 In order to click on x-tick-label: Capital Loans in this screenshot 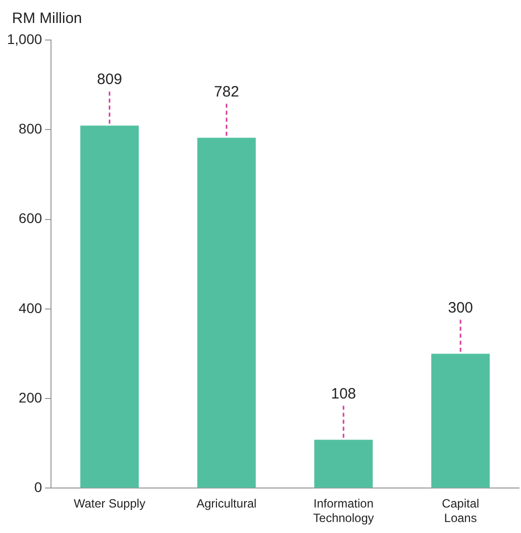, I will do `click(461, 511)`.